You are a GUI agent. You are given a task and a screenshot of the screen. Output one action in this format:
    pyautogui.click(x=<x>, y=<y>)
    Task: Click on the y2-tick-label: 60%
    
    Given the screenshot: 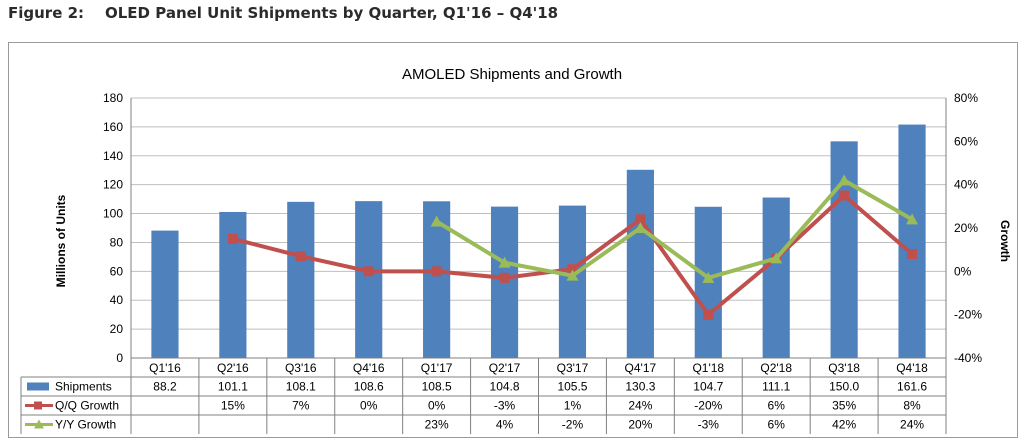 What is the action you would take?
    pyautogui.click(x=966, y=141)
    